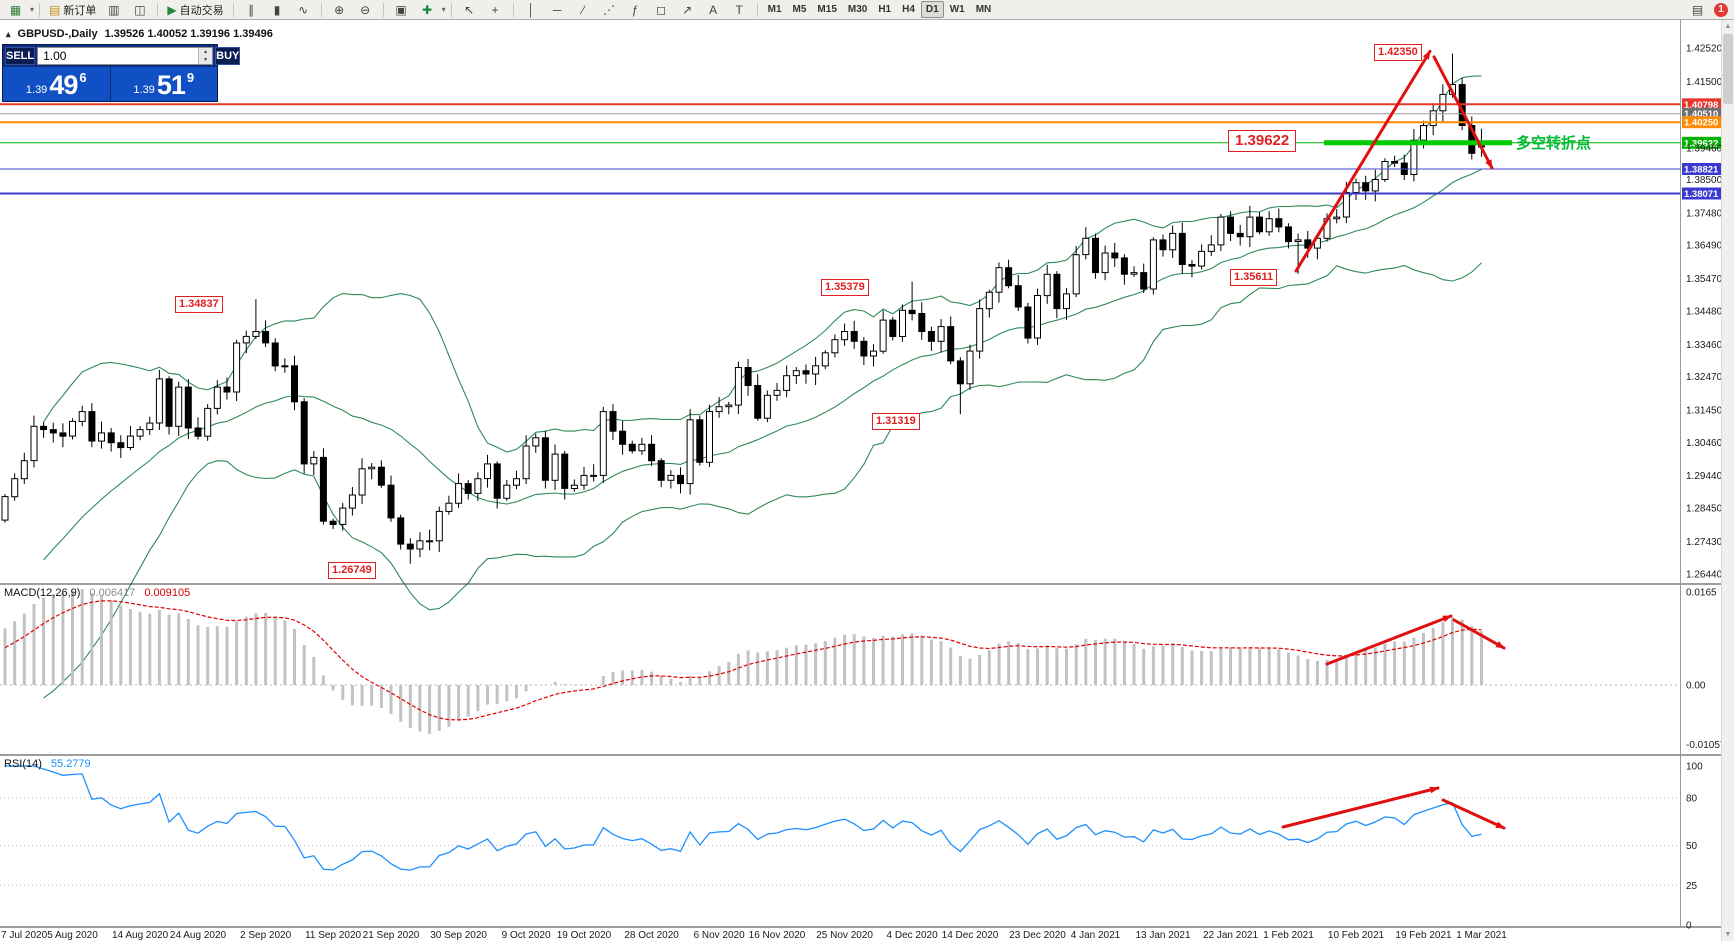 The image size is (1734, 941). What do you see at coordinates (800, 9) in the screenshot?
I see `timeframe-button-m5: M5` at bounding box center [800, 9].